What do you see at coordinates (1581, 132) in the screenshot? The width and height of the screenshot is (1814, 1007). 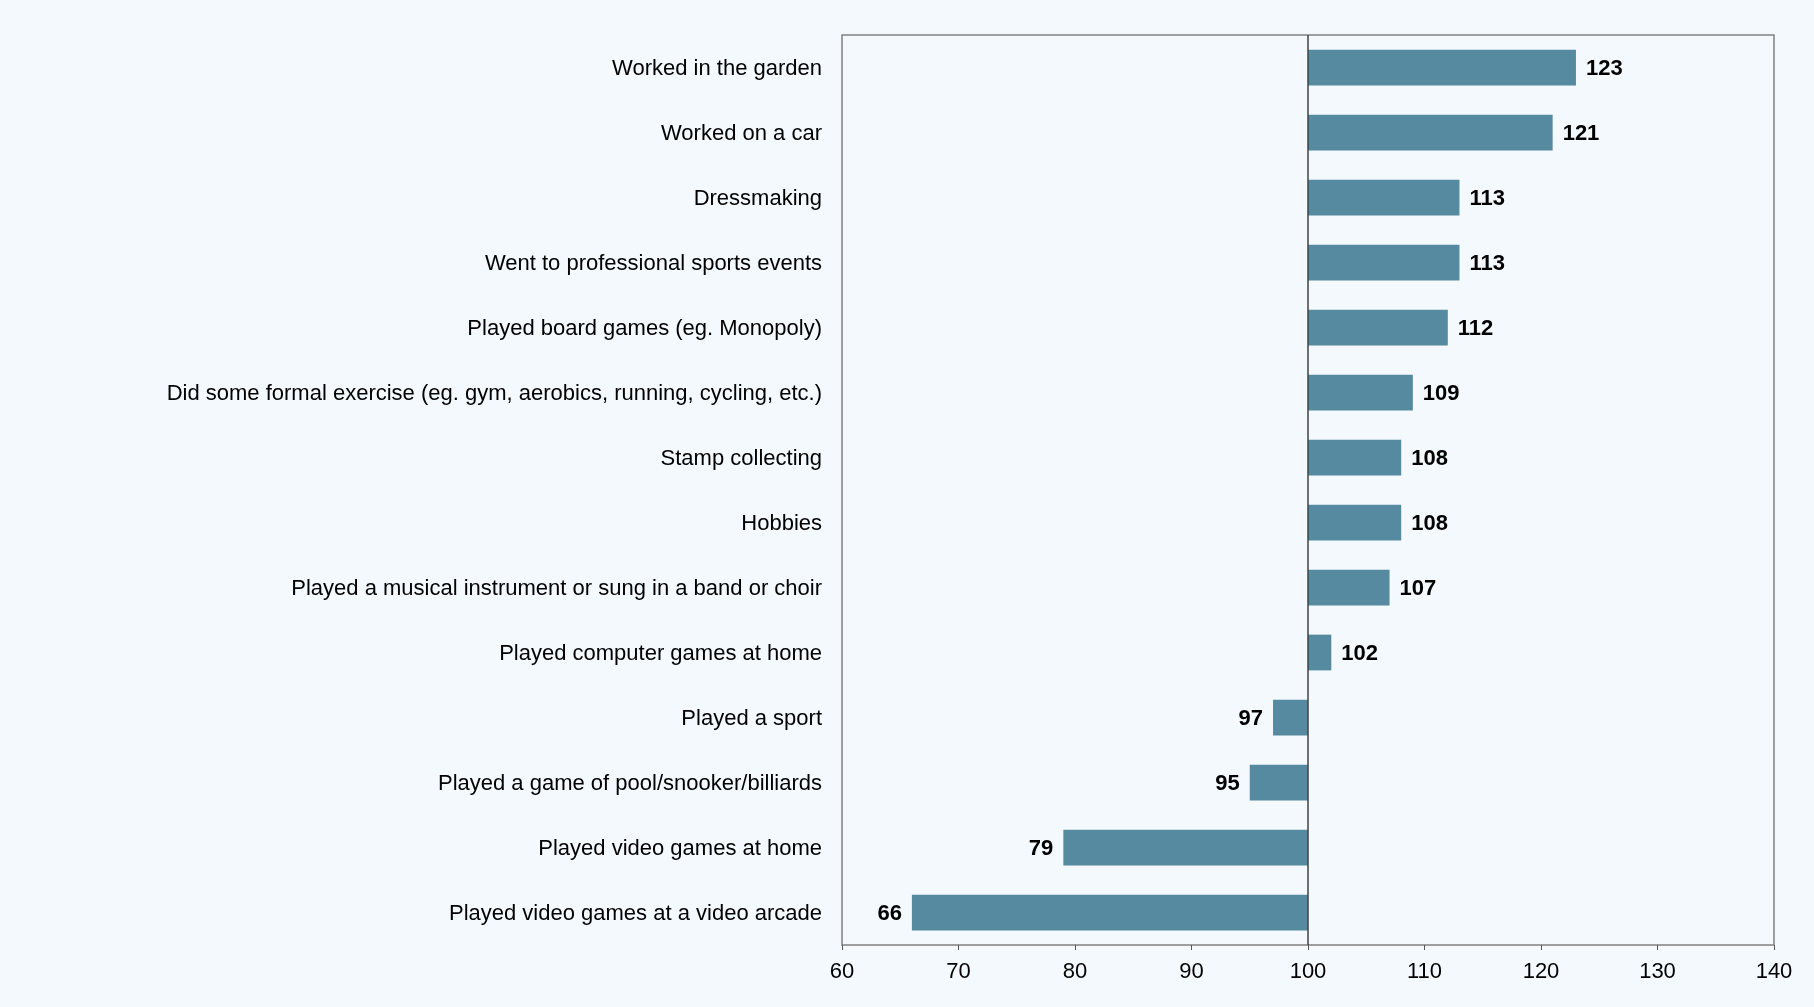 I see `data-label: 121` at bounding box center [1581, 132].